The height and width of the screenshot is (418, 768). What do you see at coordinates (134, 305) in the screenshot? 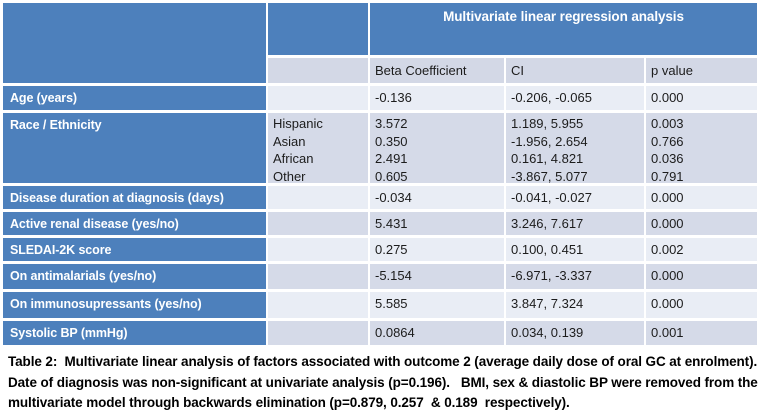
I see `row-label-immunosupressants: On immunosupressants (yes/no)` at bounding box center [134, 305].